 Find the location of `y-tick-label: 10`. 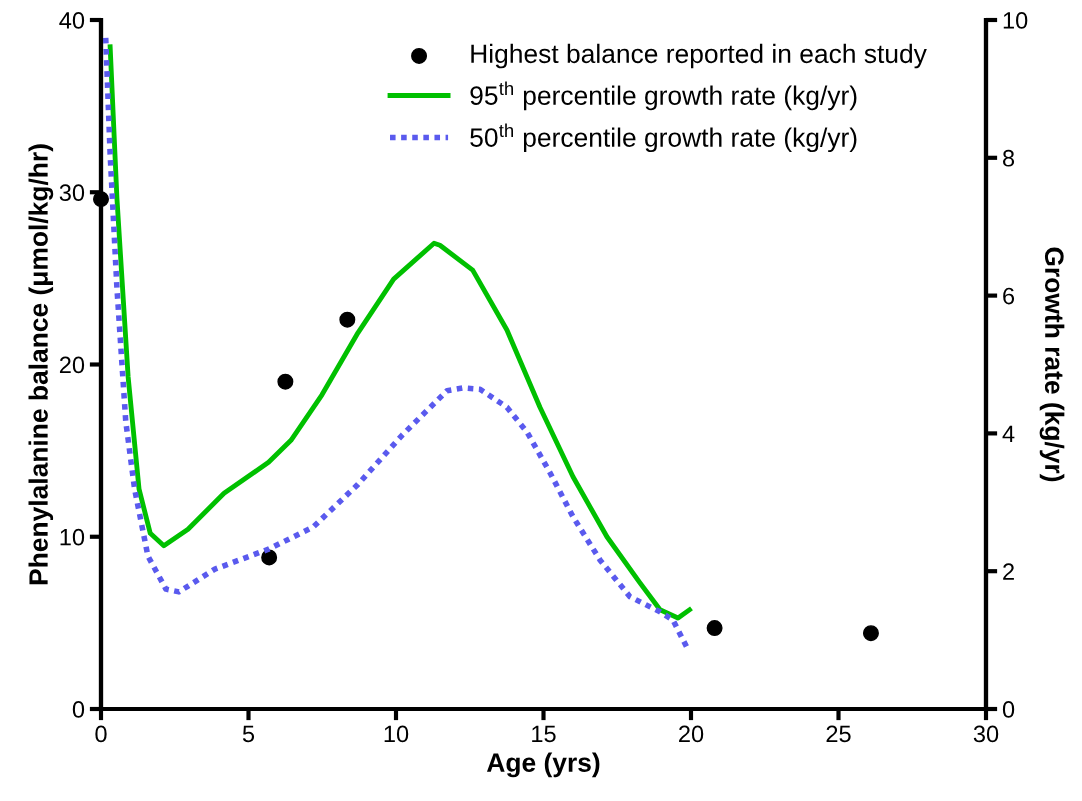

y-tick-label: 10 is located at coordinates (72, 537).